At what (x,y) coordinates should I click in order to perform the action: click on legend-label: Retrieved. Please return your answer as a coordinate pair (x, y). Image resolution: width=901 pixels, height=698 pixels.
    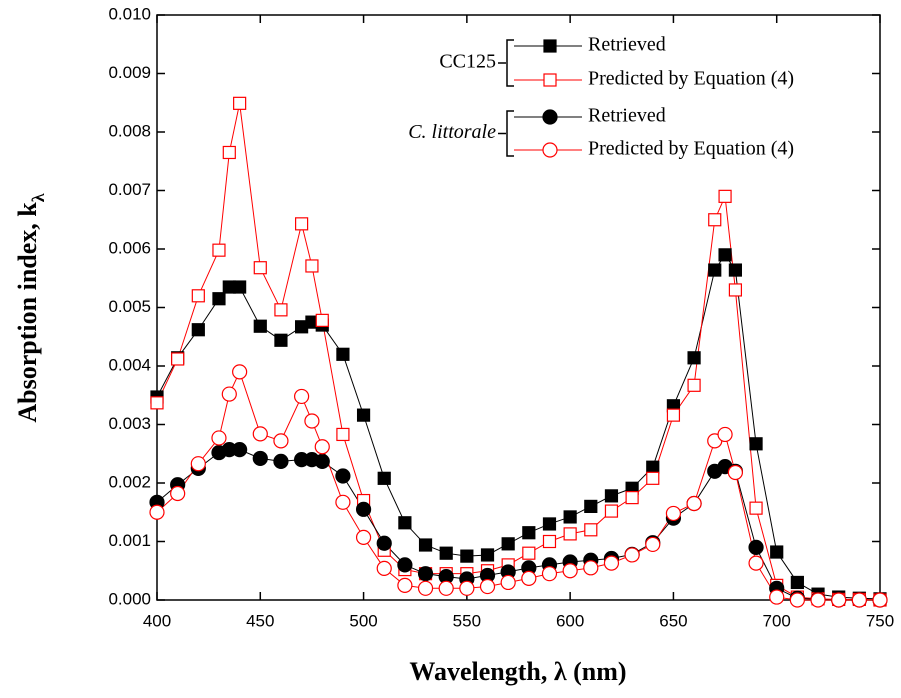
    Looking at the image, I should click on (627, 45).